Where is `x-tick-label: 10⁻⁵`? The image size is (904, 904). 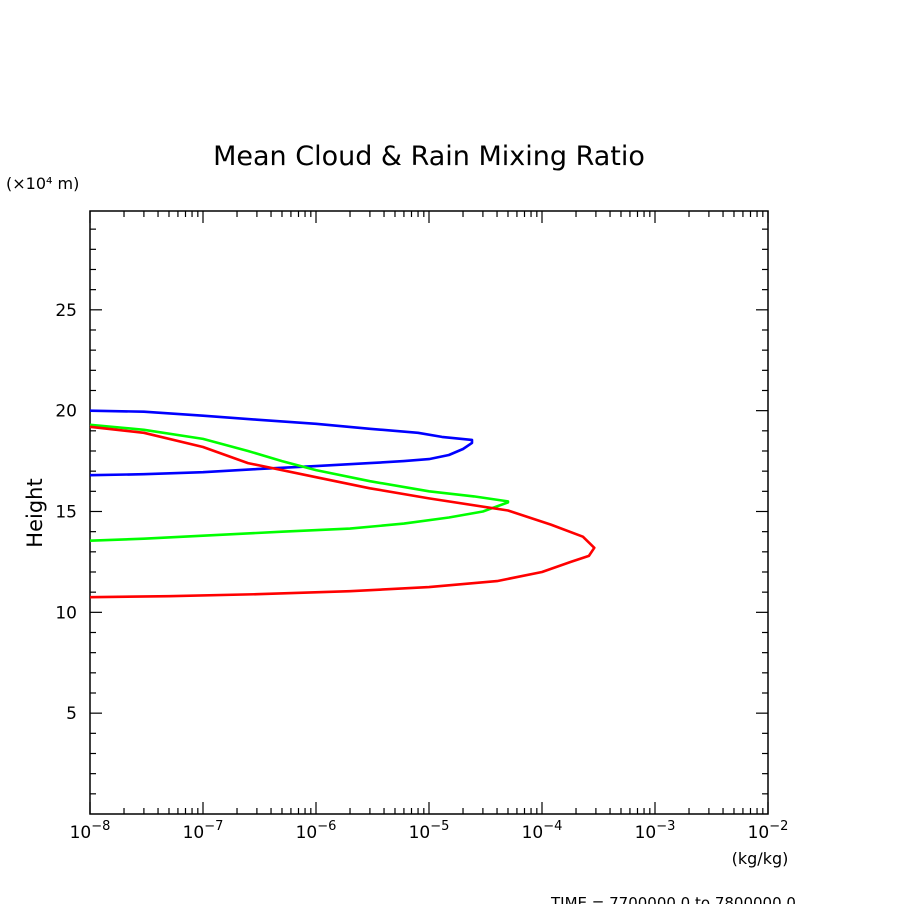 x-tick-label: 10⁻⁵ is located at coordinates (429, 831).